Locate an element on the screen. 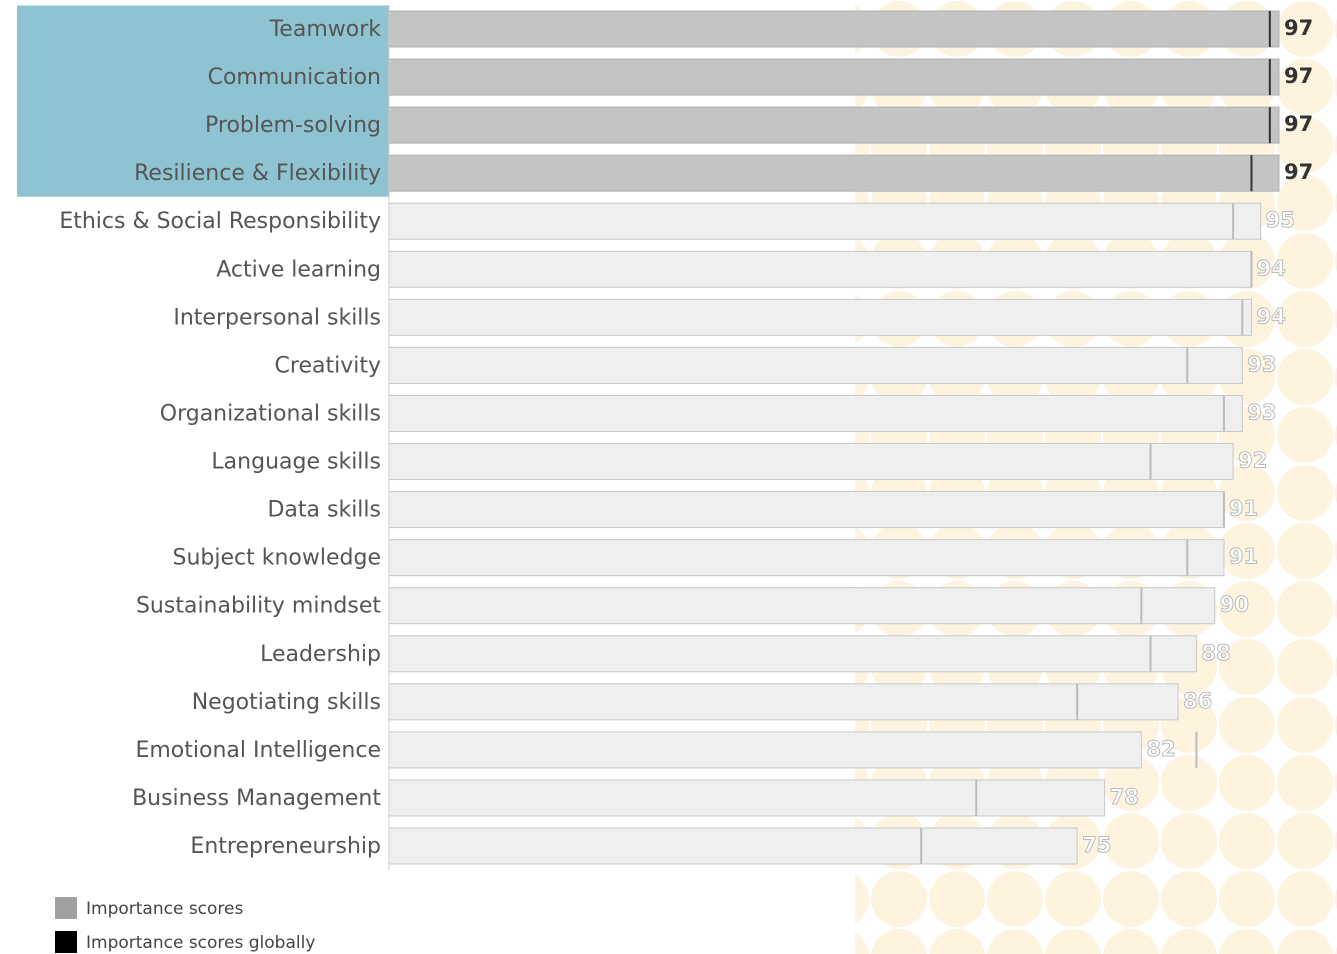 This screenshot has width=1337, height=954. category-label: Teamwork is located at coordinates (325, 29).